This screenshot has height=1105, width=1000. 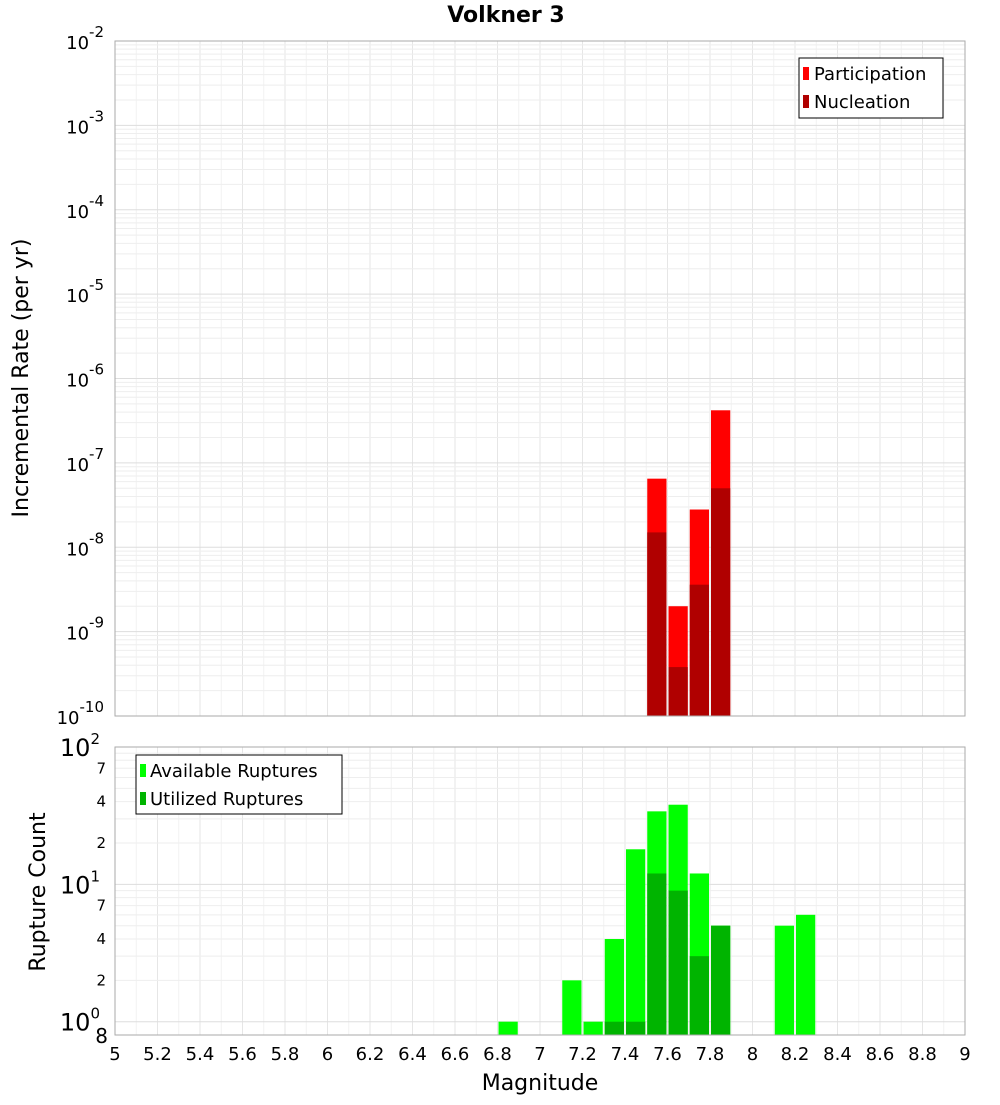 What do you see at coordinates (234, 771) in the screenshot?
I see `legend-available-label: Available Ruptures` at bounding box center [234, 771].